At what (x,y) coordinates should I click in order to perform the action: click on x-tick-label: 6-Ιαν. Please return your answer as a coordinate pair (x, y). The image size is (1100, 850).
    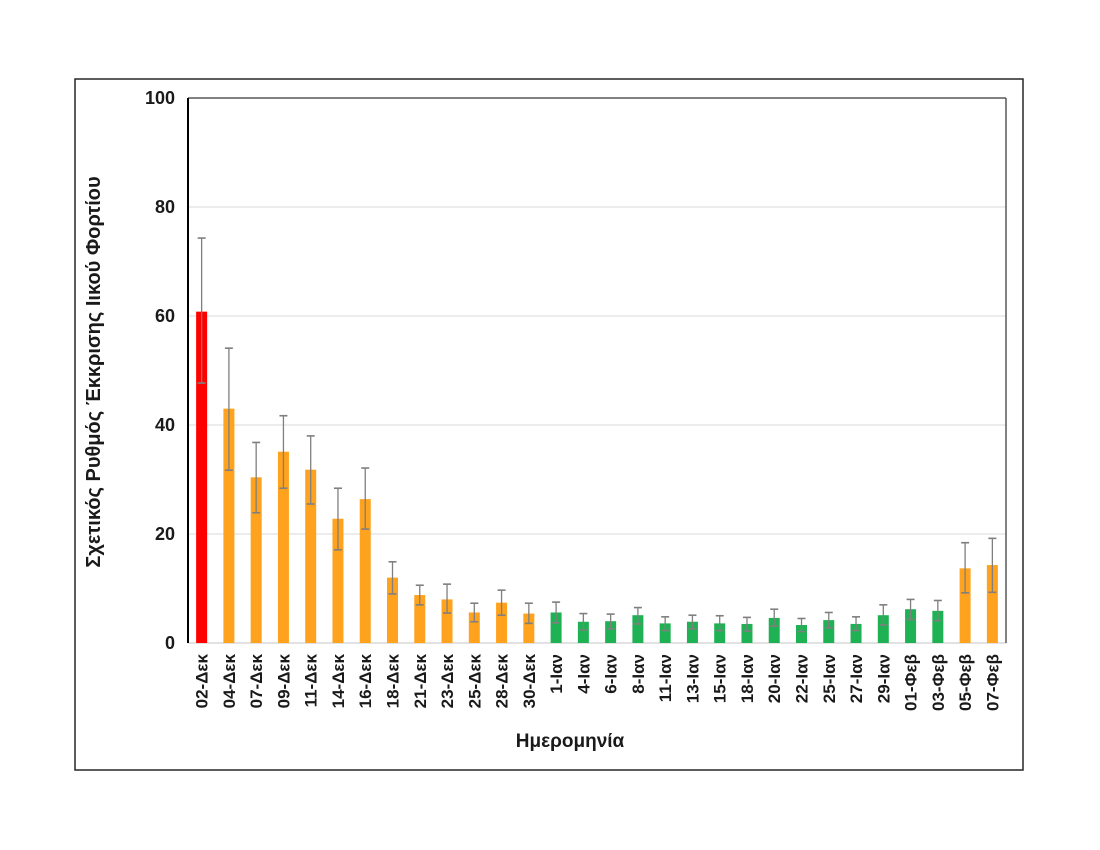
    Looking at the image, I should click on (611, 674).